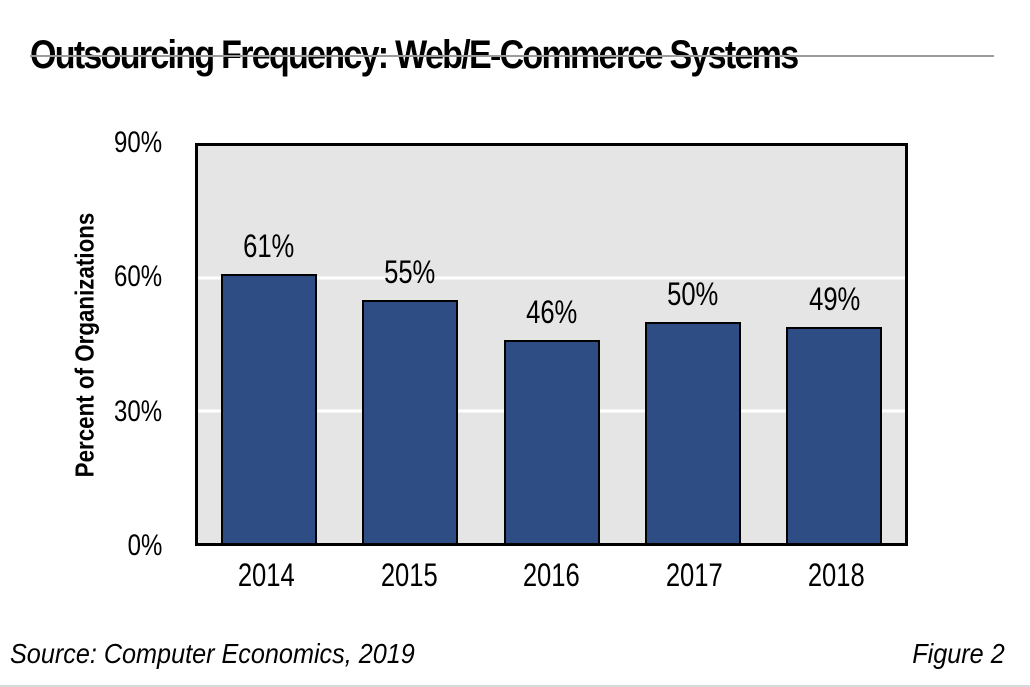 The width and height of the screenshot is (1030, 687). Describe the element at coordinates (515, 686) in the screenshot. I see `bottom-rule-divider` at that location.